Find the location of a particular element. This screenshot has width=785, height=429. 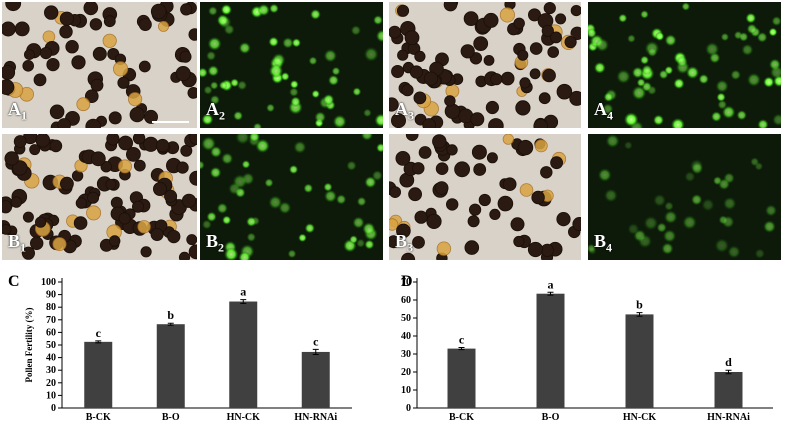

y-tick-label: 30 is located at coordinates (51, 370).